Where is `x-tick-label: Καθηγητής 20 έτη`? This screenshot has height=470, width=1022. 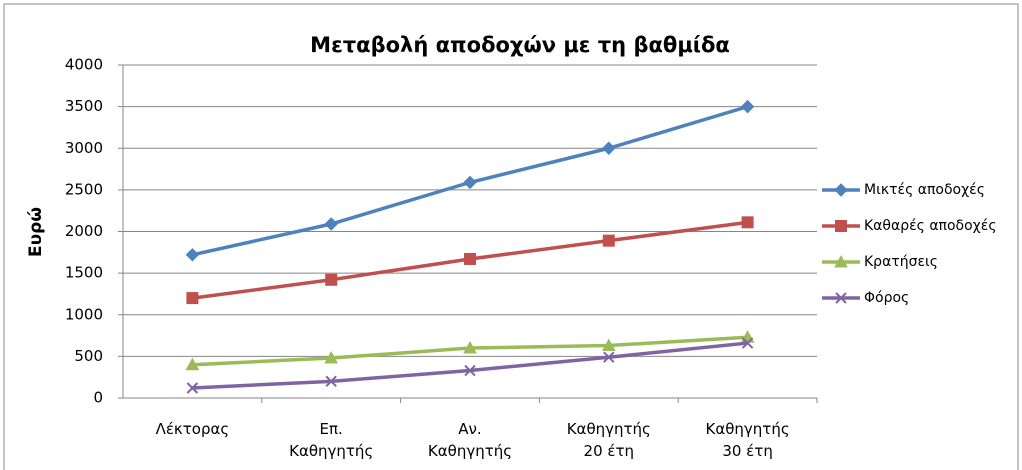
x-tick-label: Καθηγητής 20 έτη is located at coordinates (608, 440).